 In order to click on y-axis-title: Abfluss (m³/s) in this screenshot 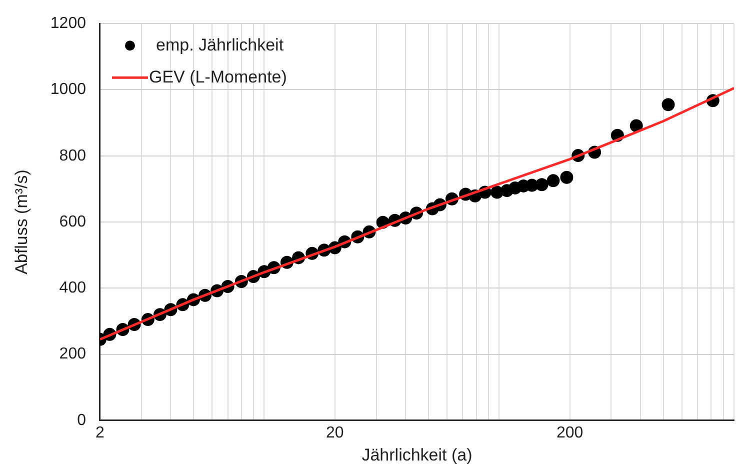, I will do `click(21, 222)`.